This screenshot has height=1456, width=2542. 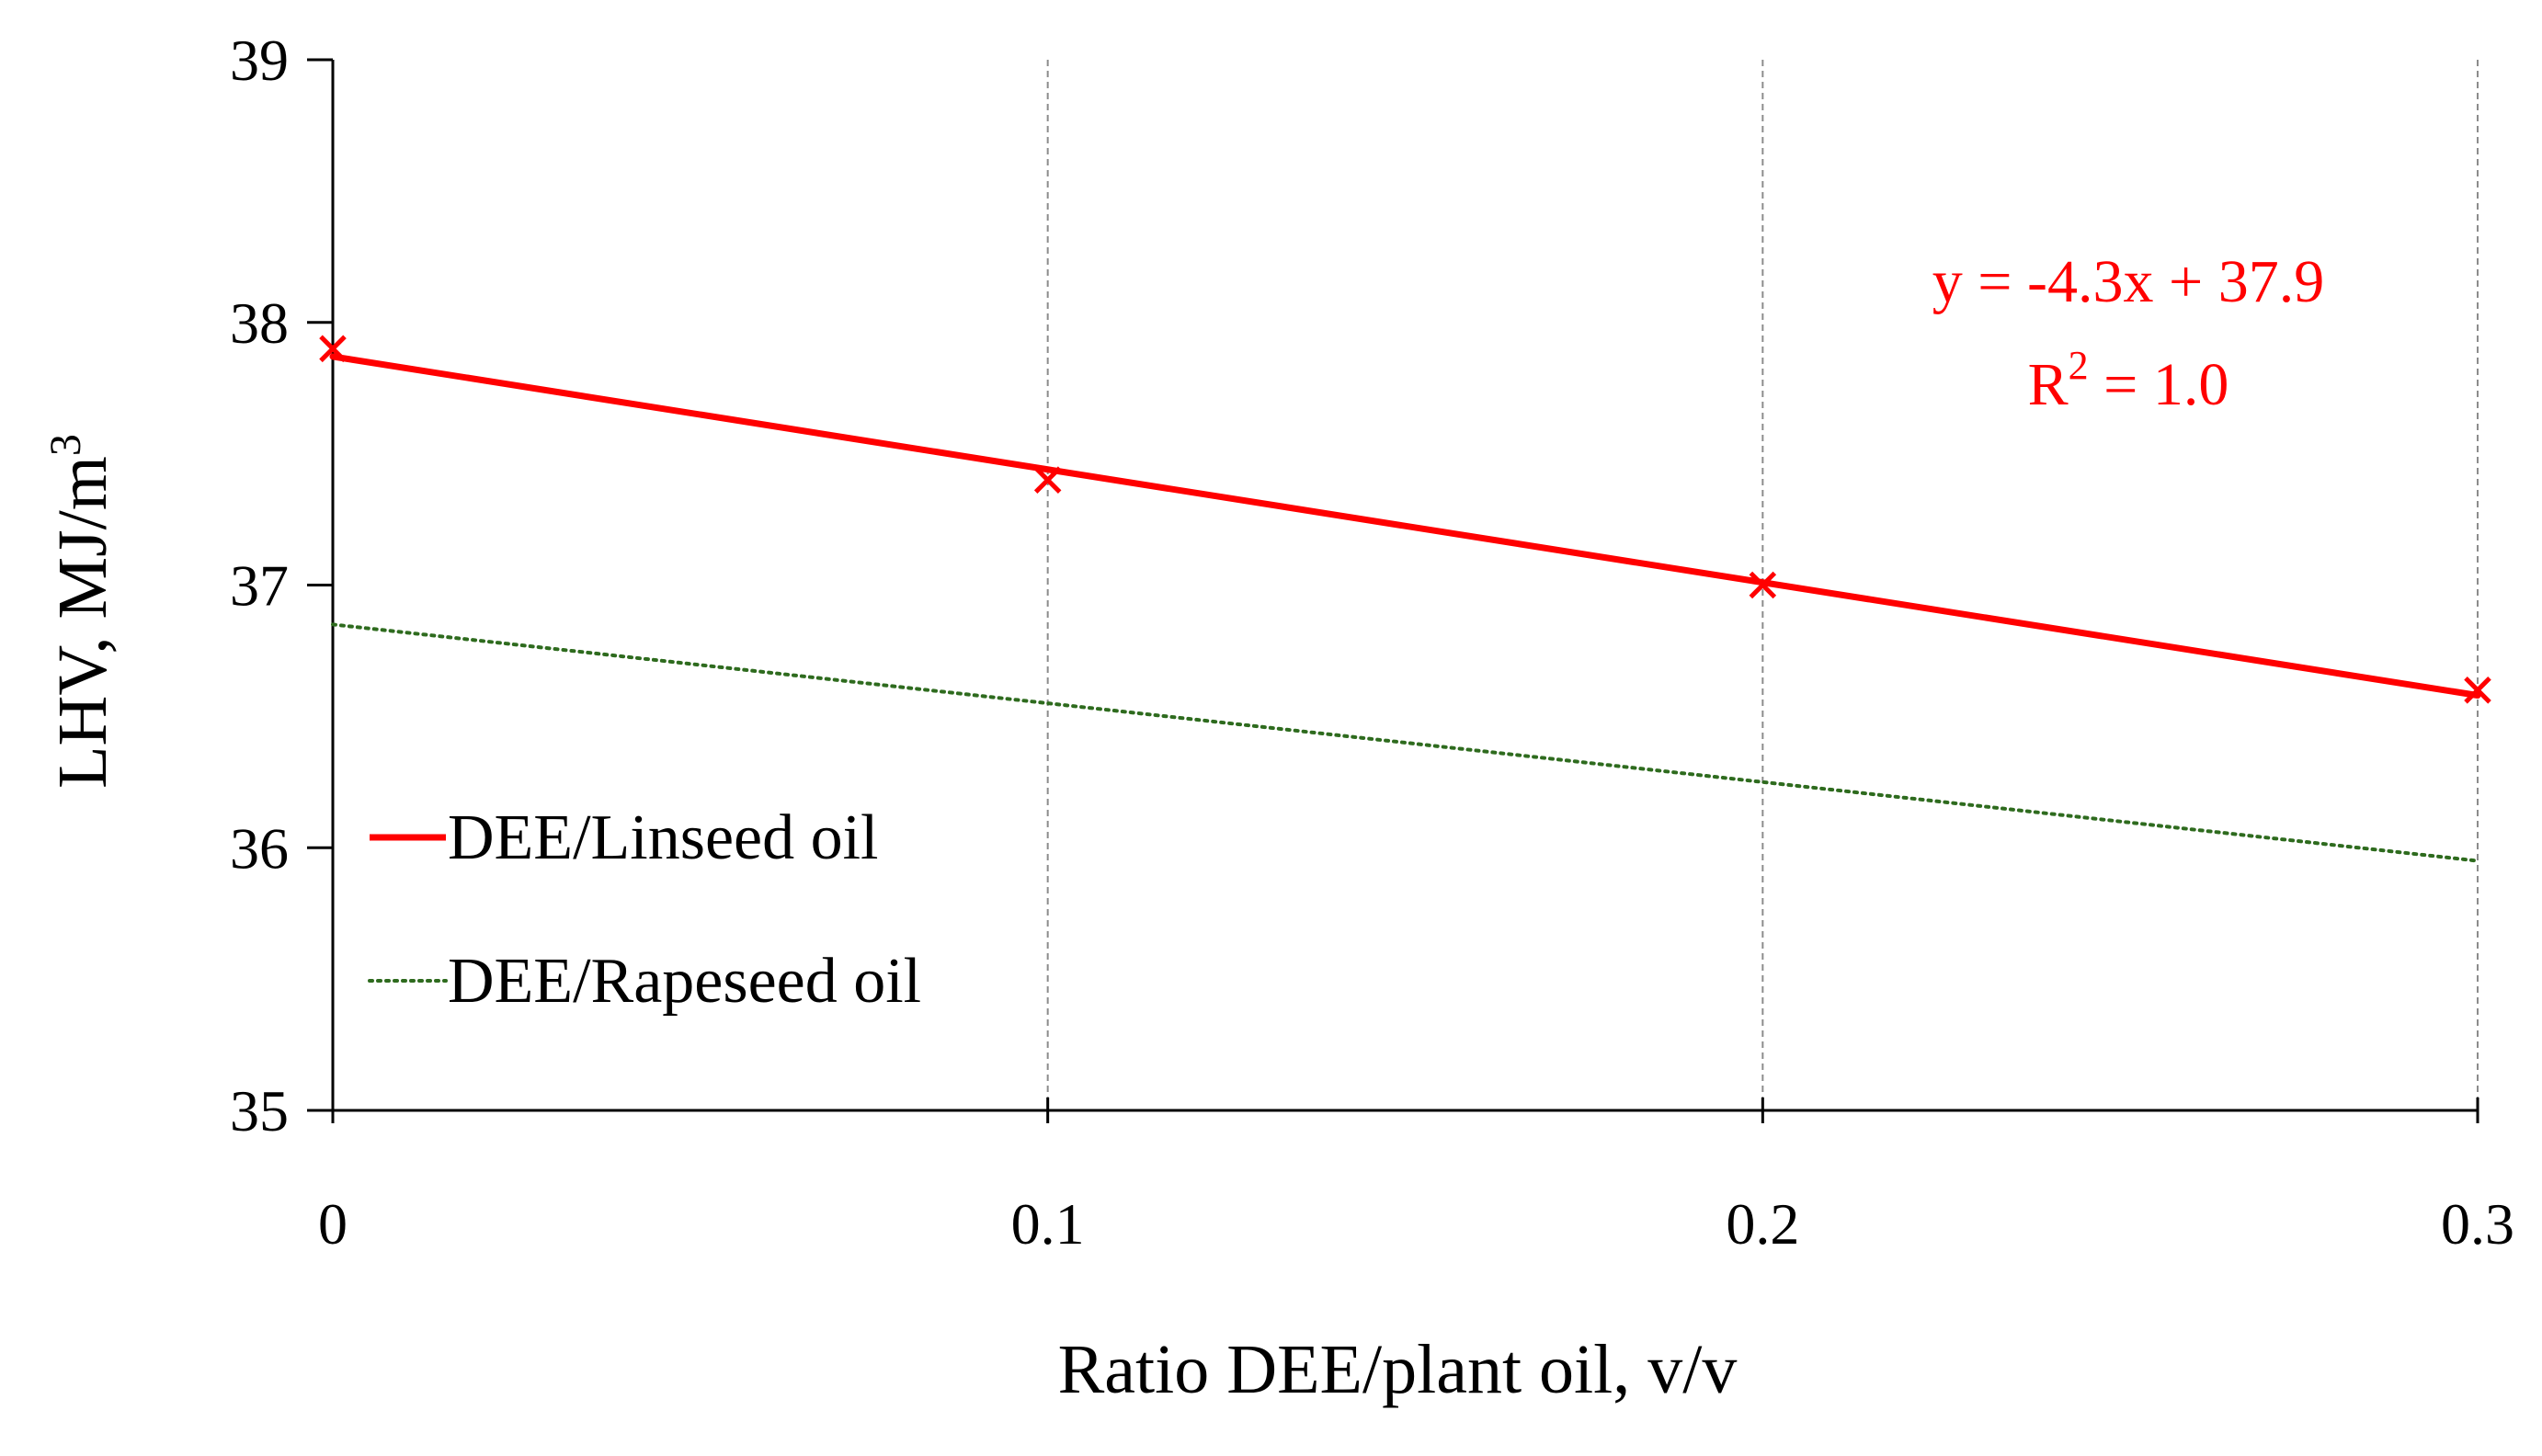 I want to click on rapeseed-series-line, so click(x=1405, y=742).